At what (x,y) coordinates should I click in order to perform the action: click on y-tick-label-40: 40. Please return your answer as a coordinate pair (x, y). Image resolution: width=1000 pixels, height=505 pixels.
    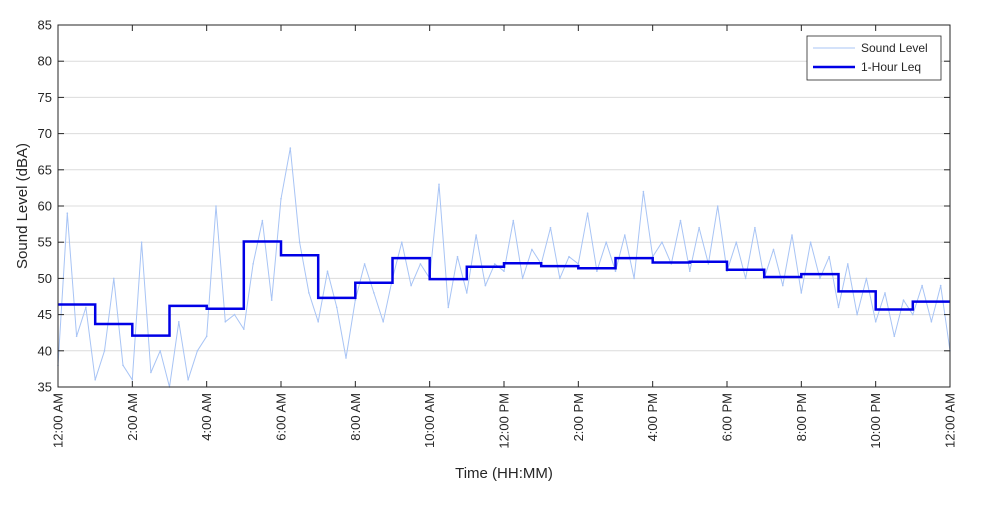
    Looking at the image, I should click on (45, 350).